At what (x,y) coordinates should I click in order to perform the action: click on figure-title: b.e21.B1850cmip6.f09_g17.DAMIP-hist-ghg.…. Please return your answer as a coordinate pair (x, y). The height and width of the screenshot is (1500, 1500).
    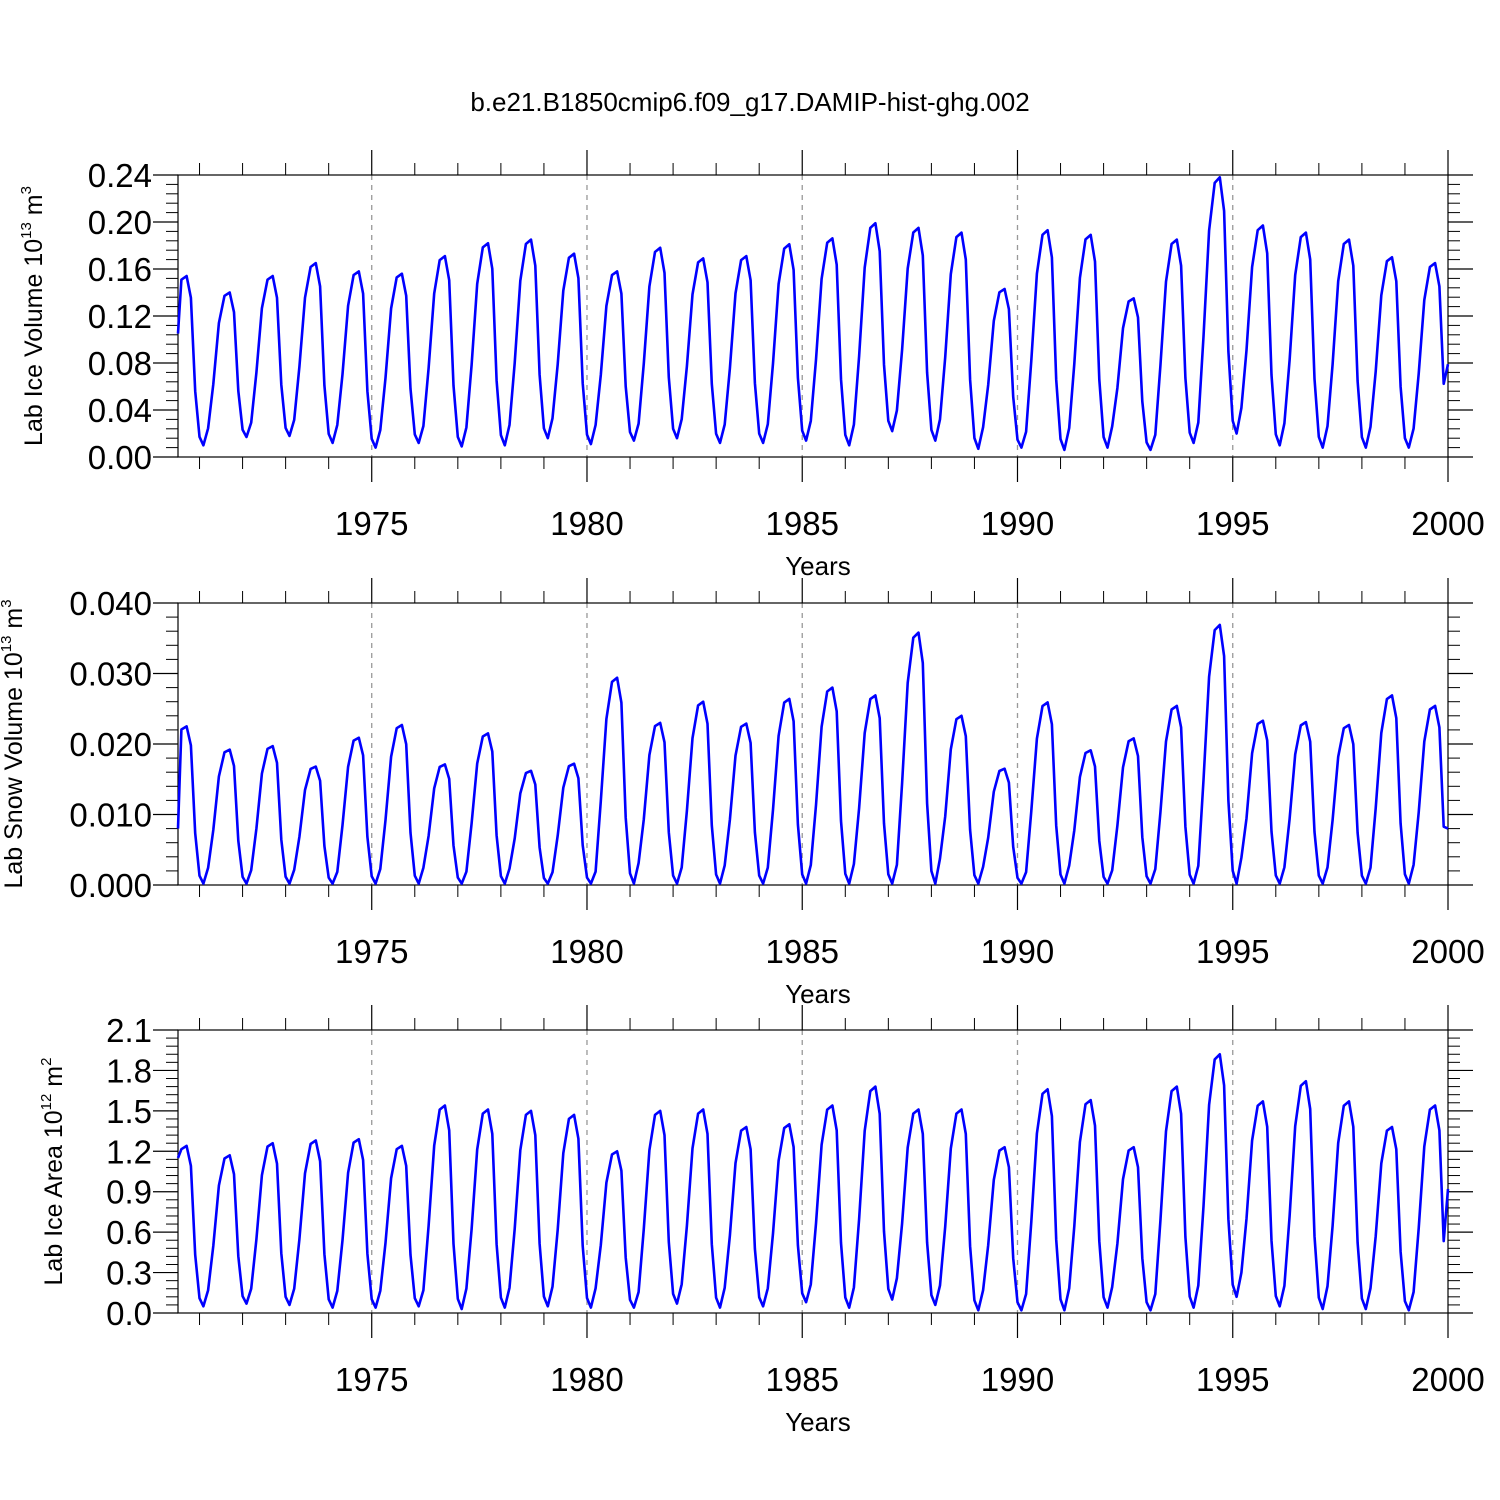
    Looking at the image, I should click on (749, 102).